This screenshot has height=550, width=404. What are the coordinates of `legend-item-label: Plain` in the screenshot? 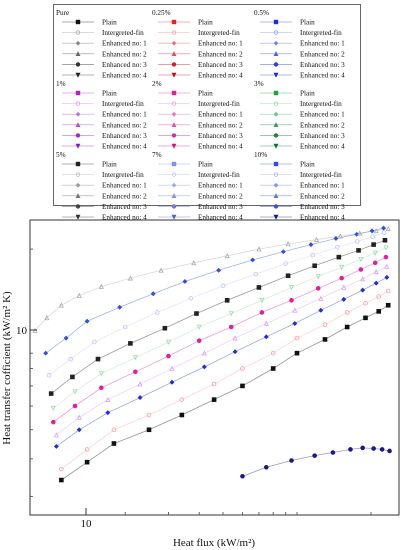 It's located at (307, 165).